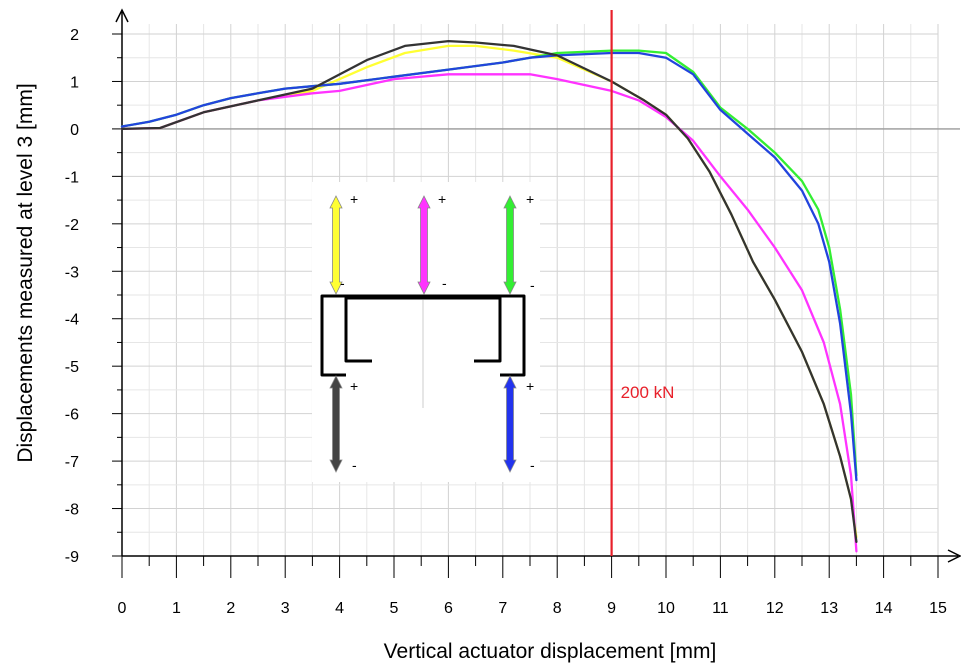 This screenshot has width=961, height=667. Describe the element at coordinates (829, 608) in the screenshot. I see `x-tick-label: 13` at that location.